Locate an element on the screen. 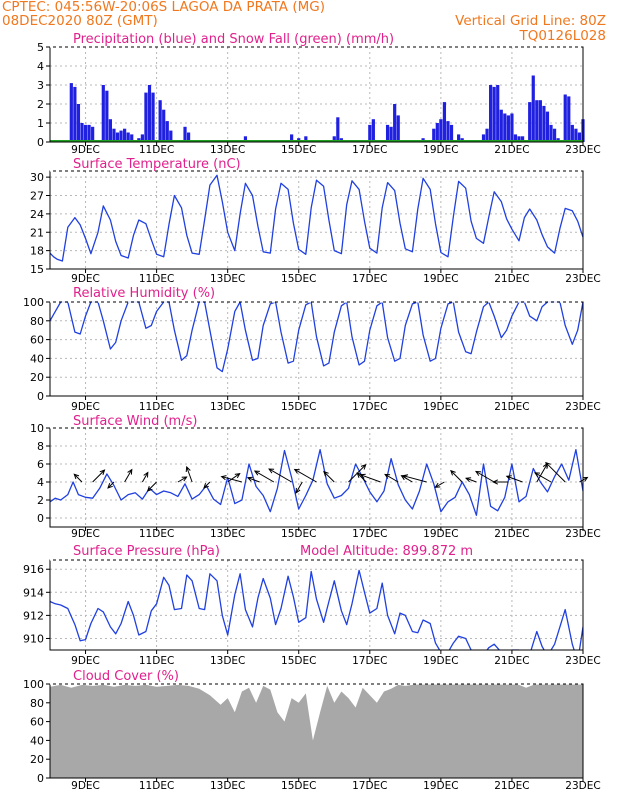 The image size is (618, 800). precip-xtick-label: 17DEC is located at coordinates (369, 150).